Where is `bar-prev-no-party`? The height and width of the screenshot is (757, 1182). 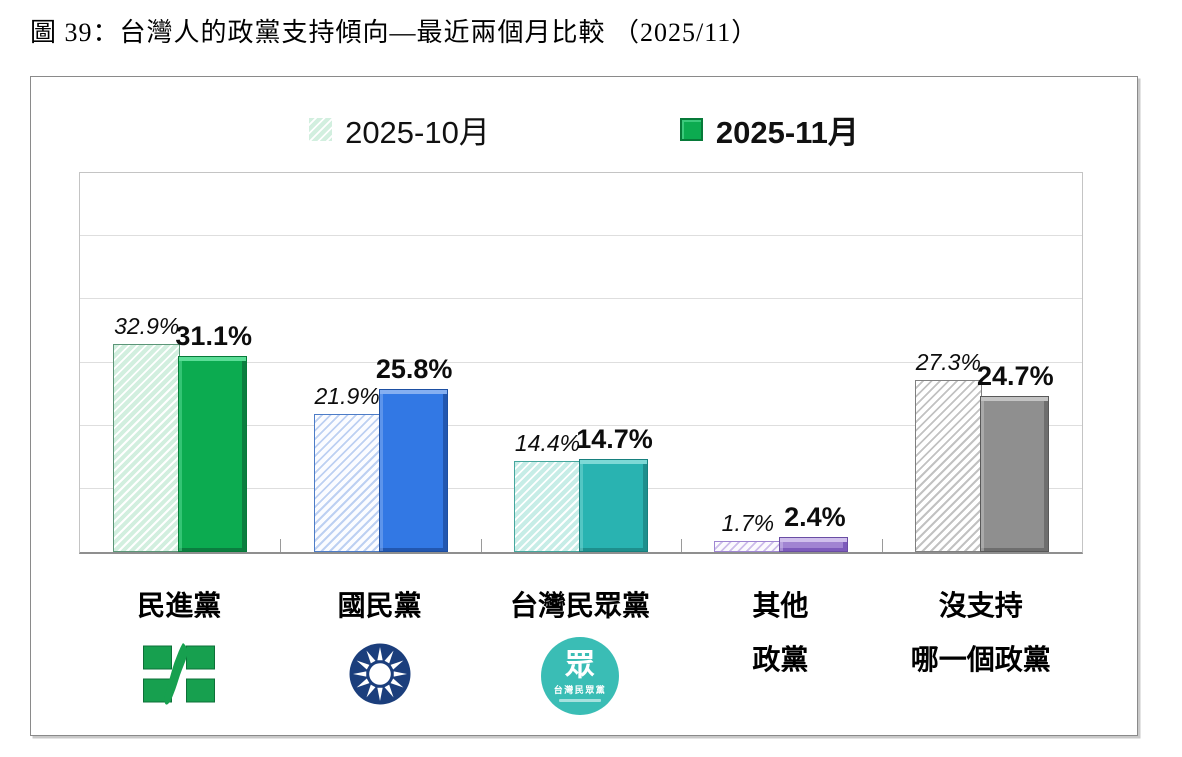 bar-prev-no-party is located at coordinates (948, 465).